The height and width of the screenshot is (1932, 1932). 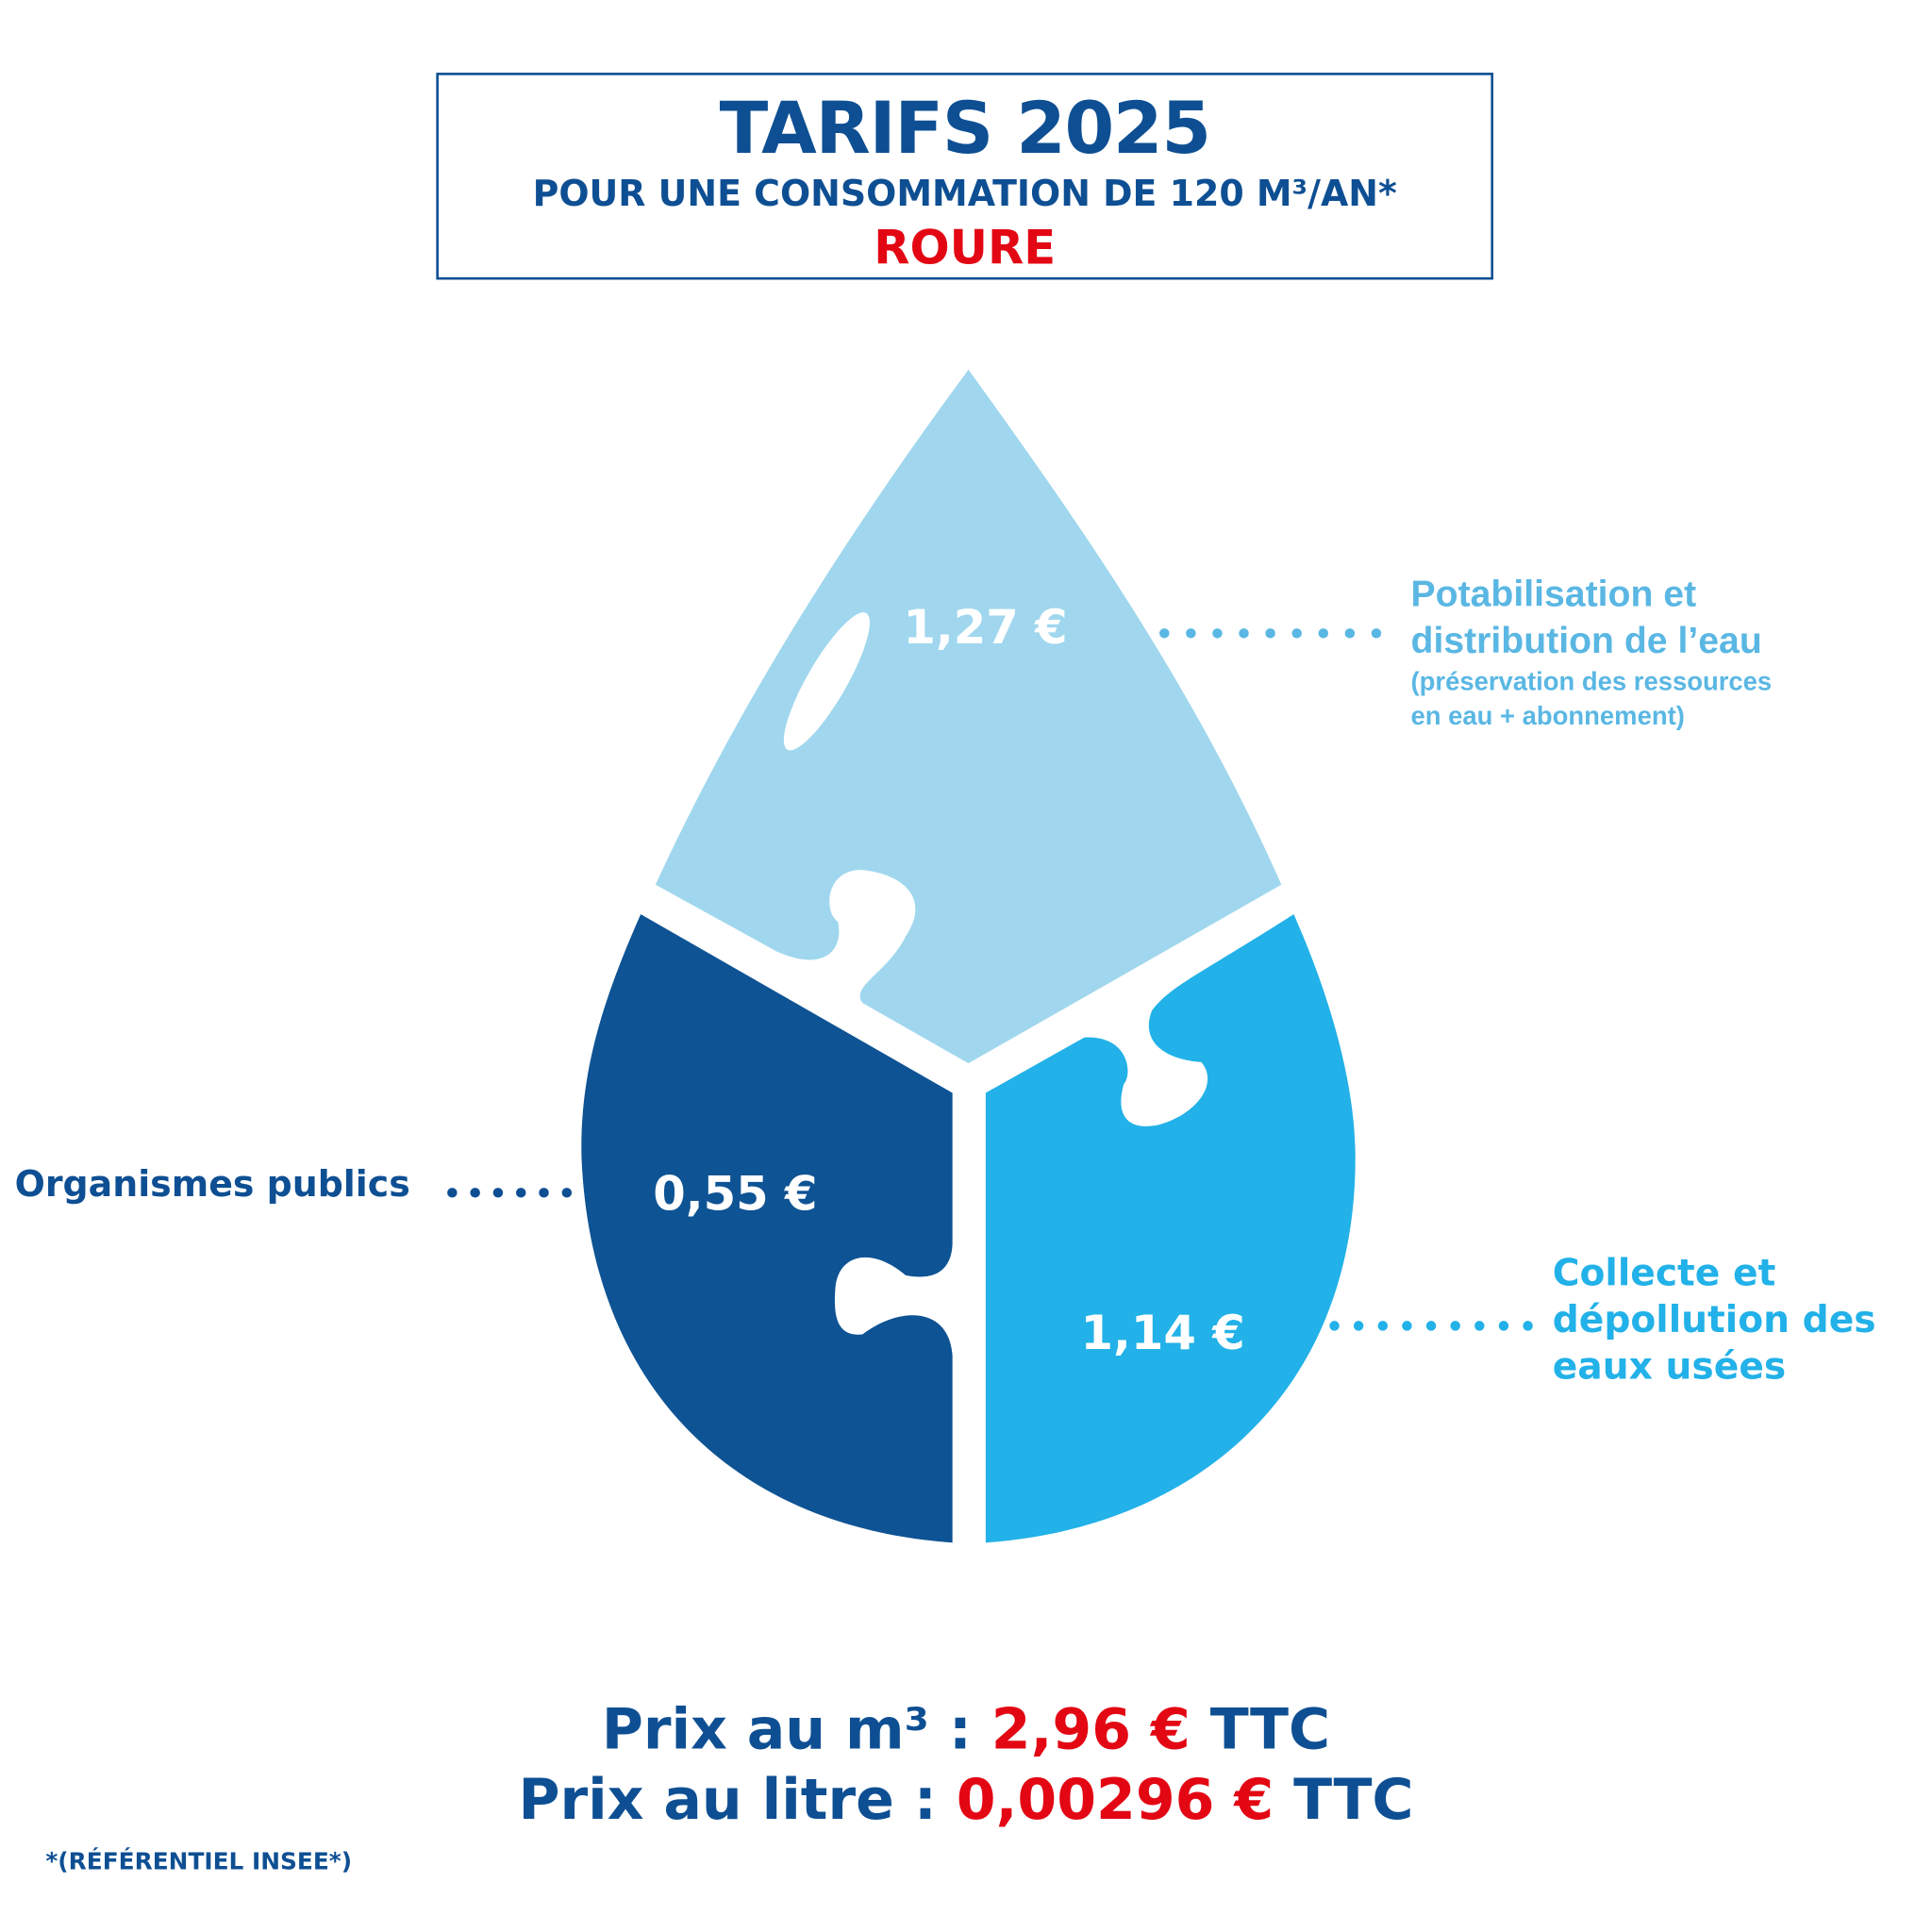 What do you see at coordinates (1554, 594) in the screenshot?
I see `label-line: Potabilisation et` at bounding box center [1554, 594].